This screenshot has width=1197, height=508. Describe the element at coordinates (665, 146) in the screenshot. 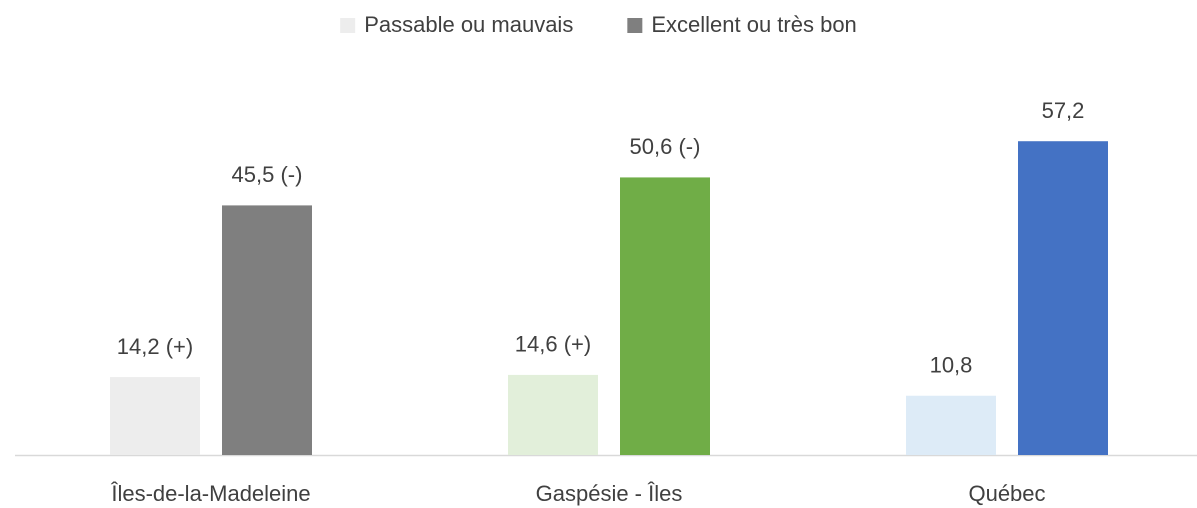

I see `data-label: 50,6 (-)` at that location.